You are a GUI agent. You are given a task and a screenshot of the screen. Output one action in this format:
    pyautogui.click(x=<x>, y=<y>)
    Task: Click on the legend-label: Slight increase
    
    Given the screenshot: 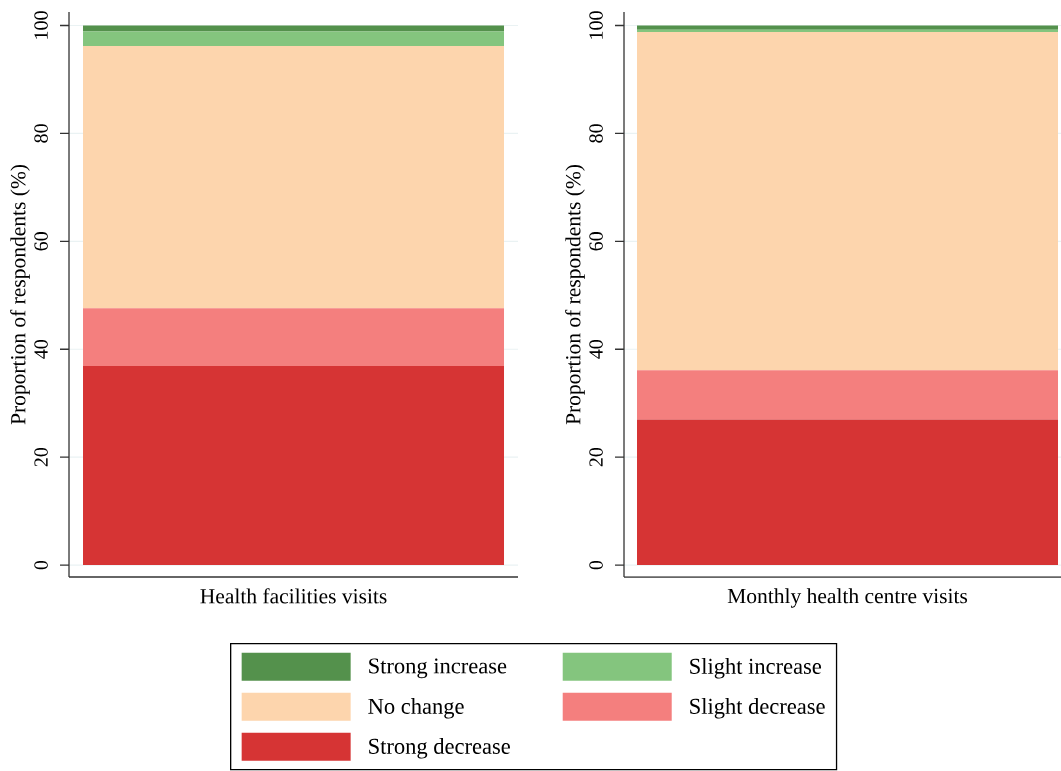 What is the action you would take?
    pyautogui.click(x=756, y=668)
    